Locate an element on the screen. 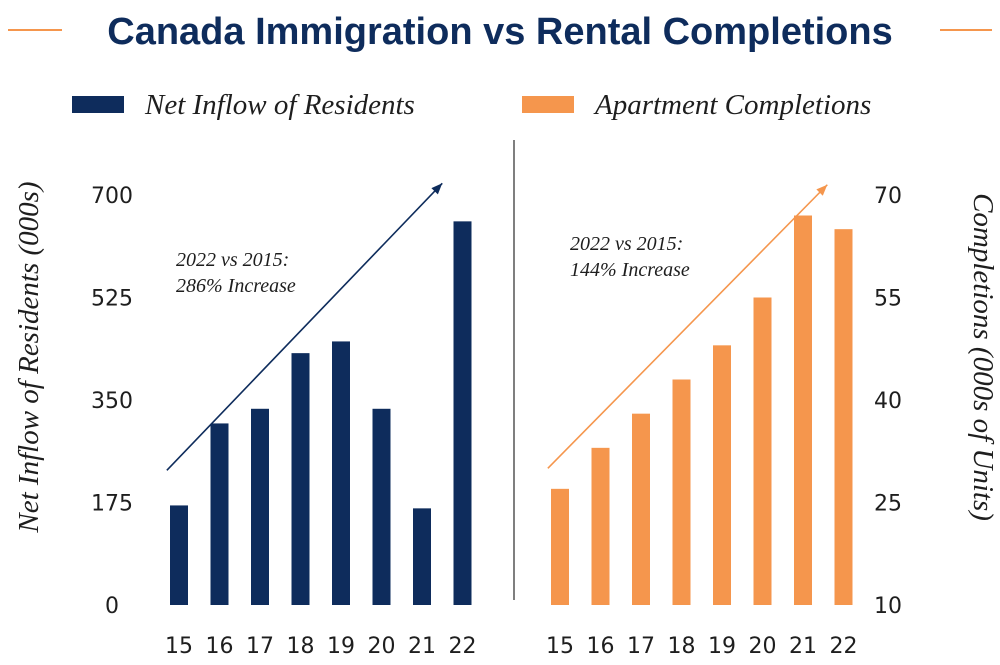 The image size is (1000, 665). completions-ytick-label: 10 is located at coordinates (888, 606).